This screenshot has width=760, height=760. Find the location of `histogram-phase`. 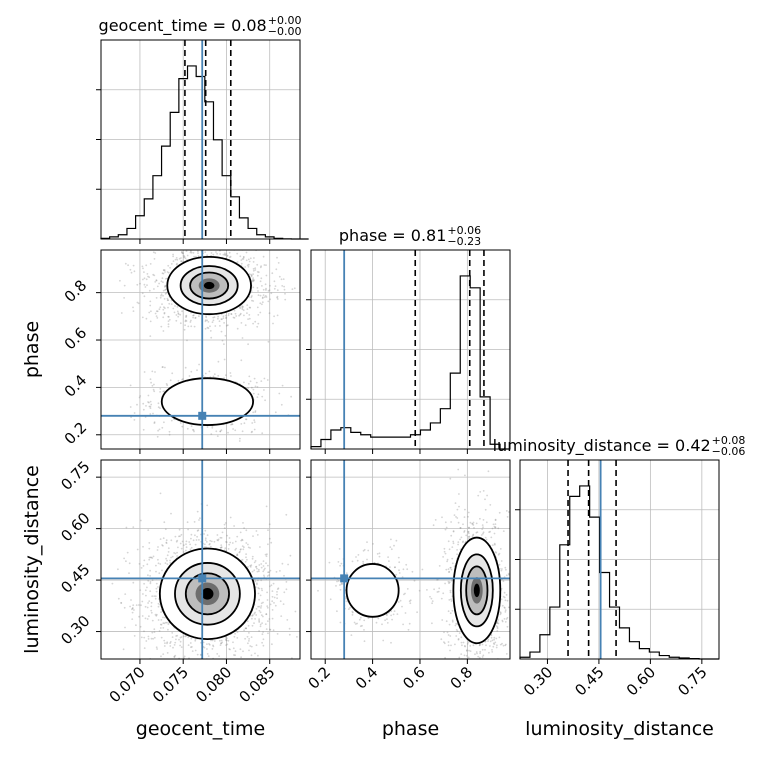

histogram-phase is located at coordinates (410, 349).